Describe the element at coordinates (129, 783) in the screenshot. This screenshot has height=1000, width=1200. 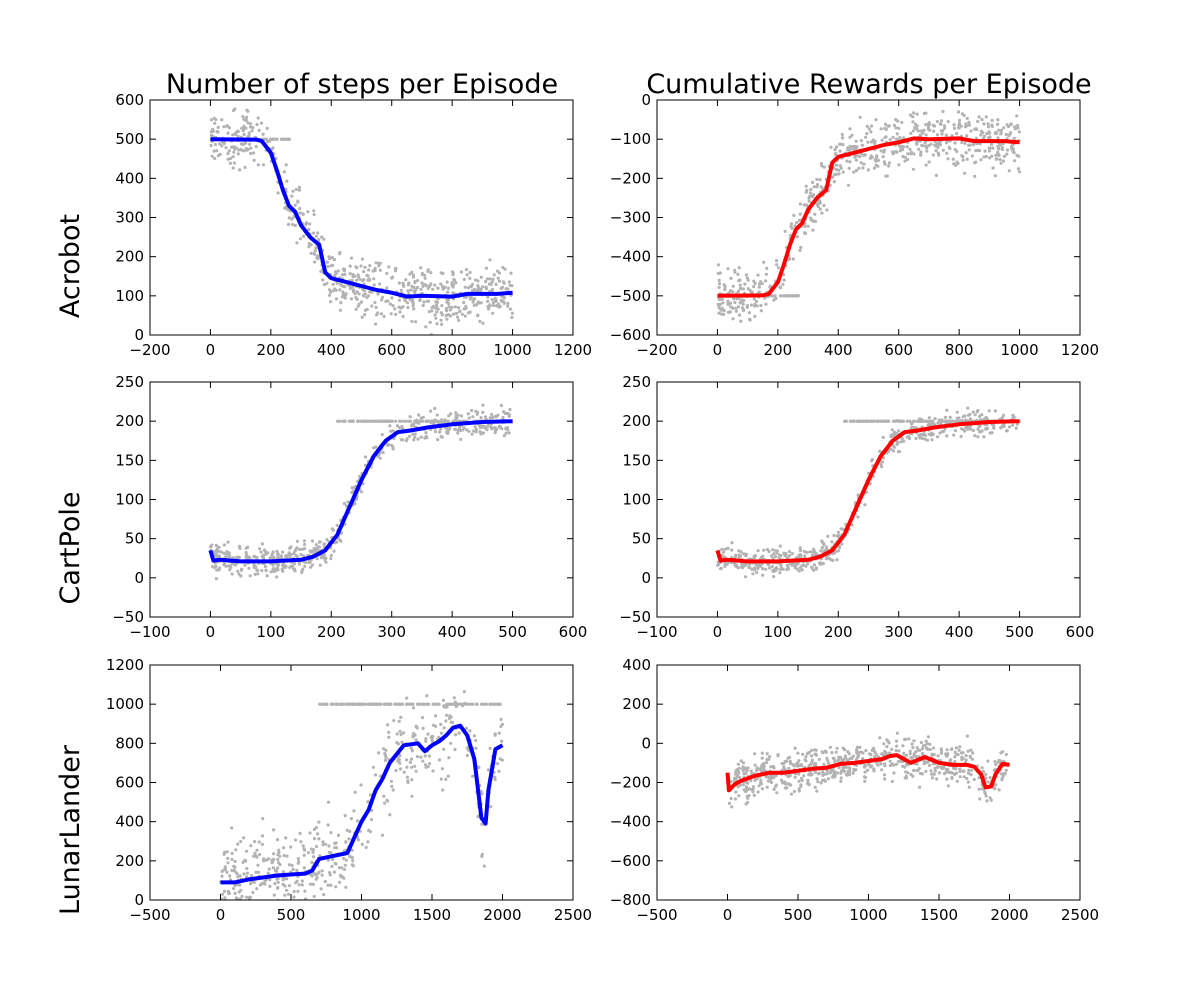
I see `y-tick-label: 600` at that location.